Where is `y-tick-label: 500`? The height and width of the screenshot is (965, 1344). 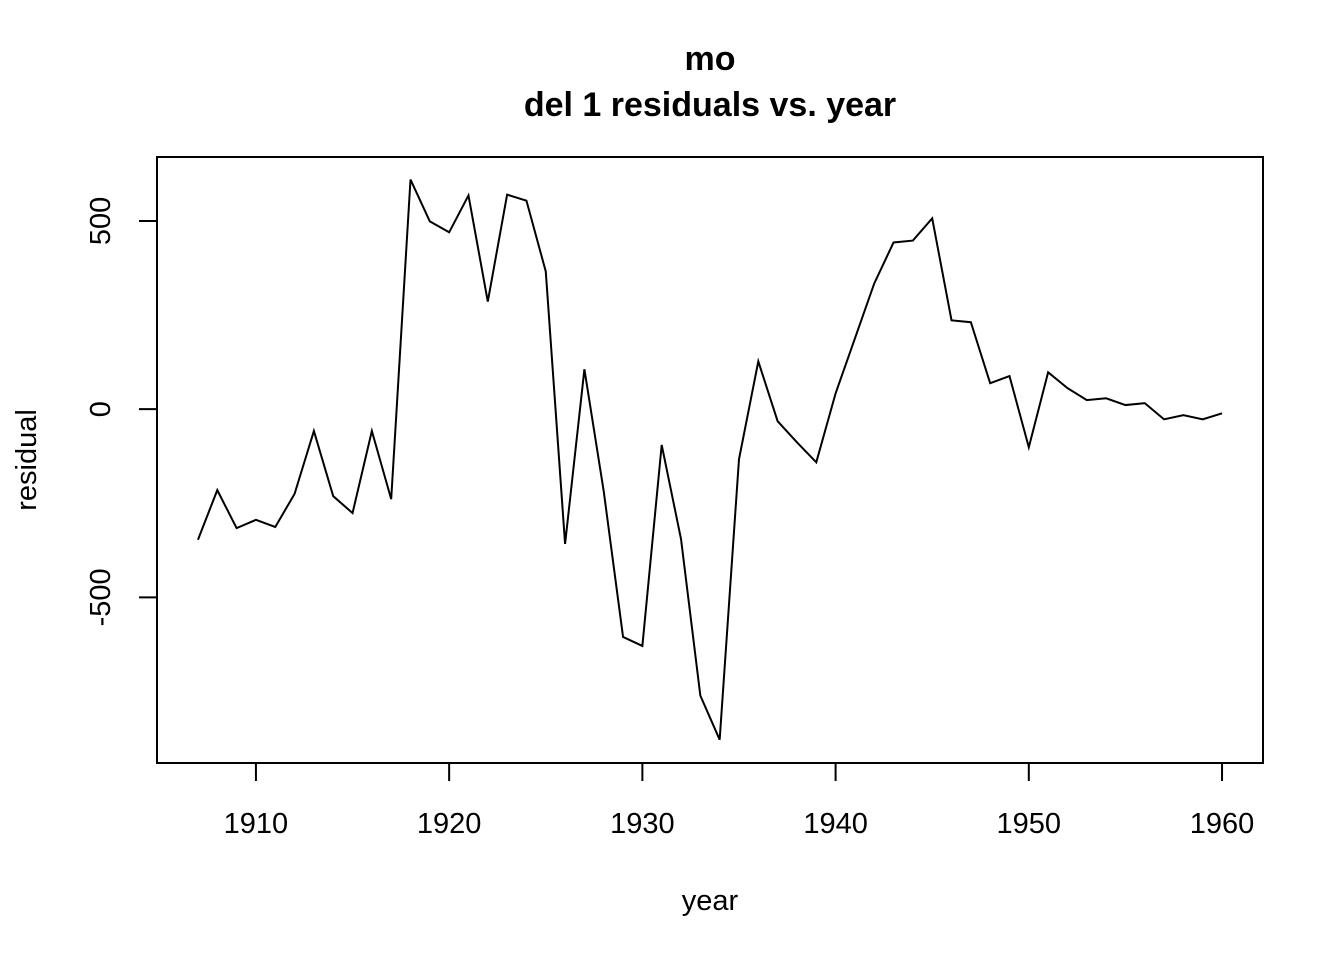 y-tick-label: 500 is located at coordinates (101, 221).